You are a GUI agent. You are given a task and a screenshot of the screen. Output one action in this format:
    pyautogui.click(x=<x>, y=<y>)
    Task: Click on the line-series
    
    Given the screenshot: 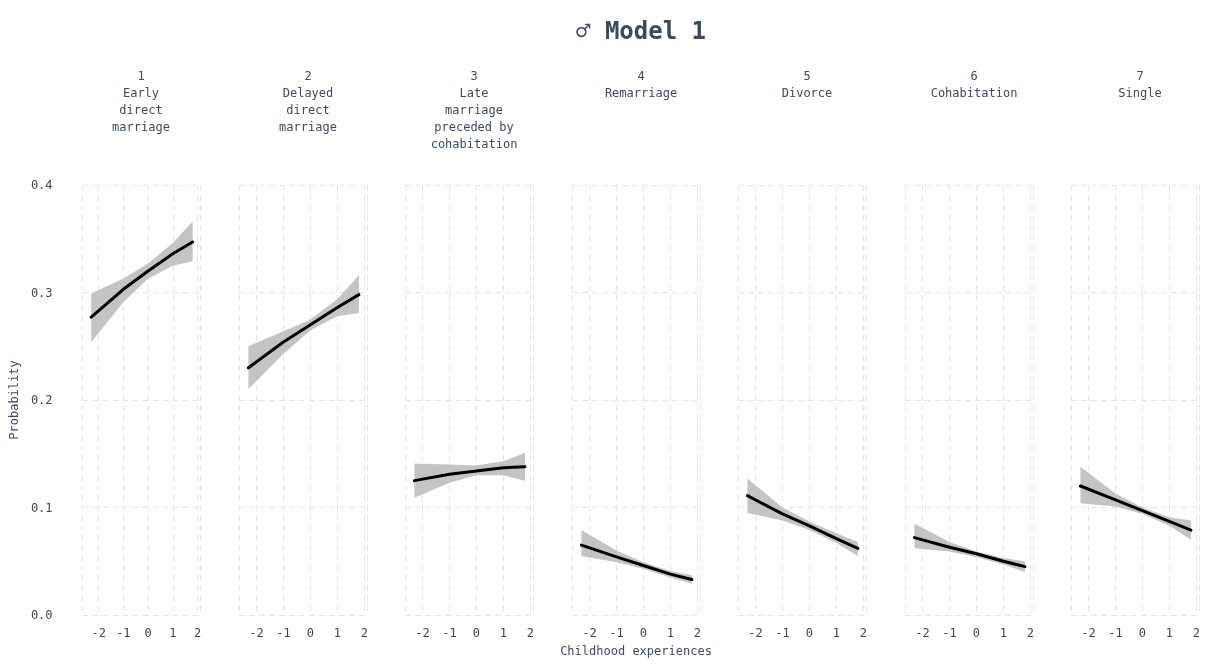 What is the action you would take?
    pyautogui.click(x=142, y=279)
    